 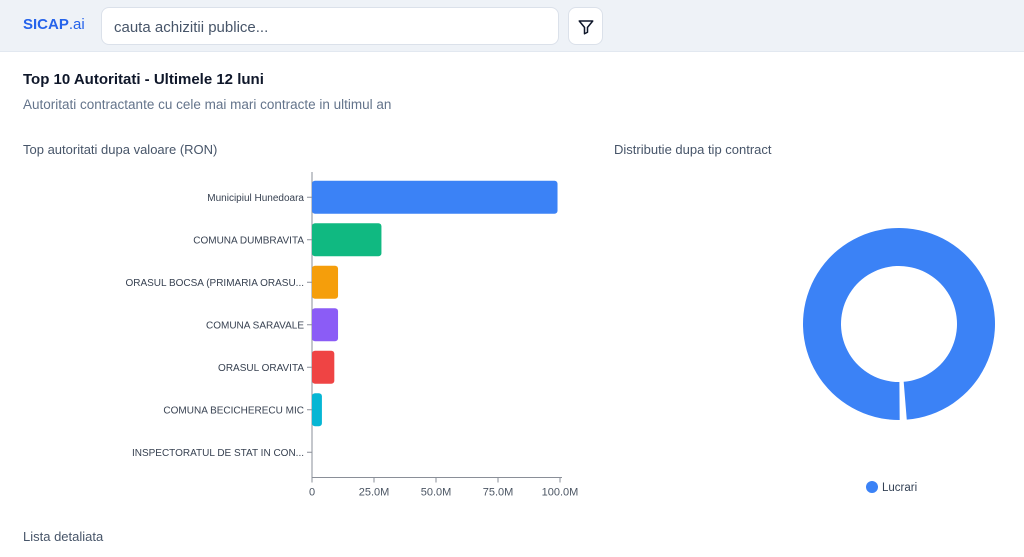 I want to click on page-title: Top 10 Autoritati - Ultimele 12 luni, so click(x=143, y=79).